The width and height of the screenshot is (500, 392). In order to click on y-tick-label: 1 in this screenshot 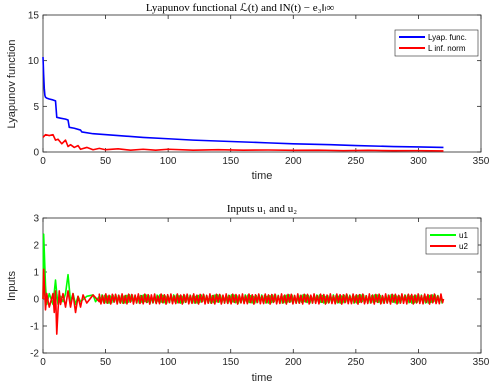, I will do `click(36, 273)`.